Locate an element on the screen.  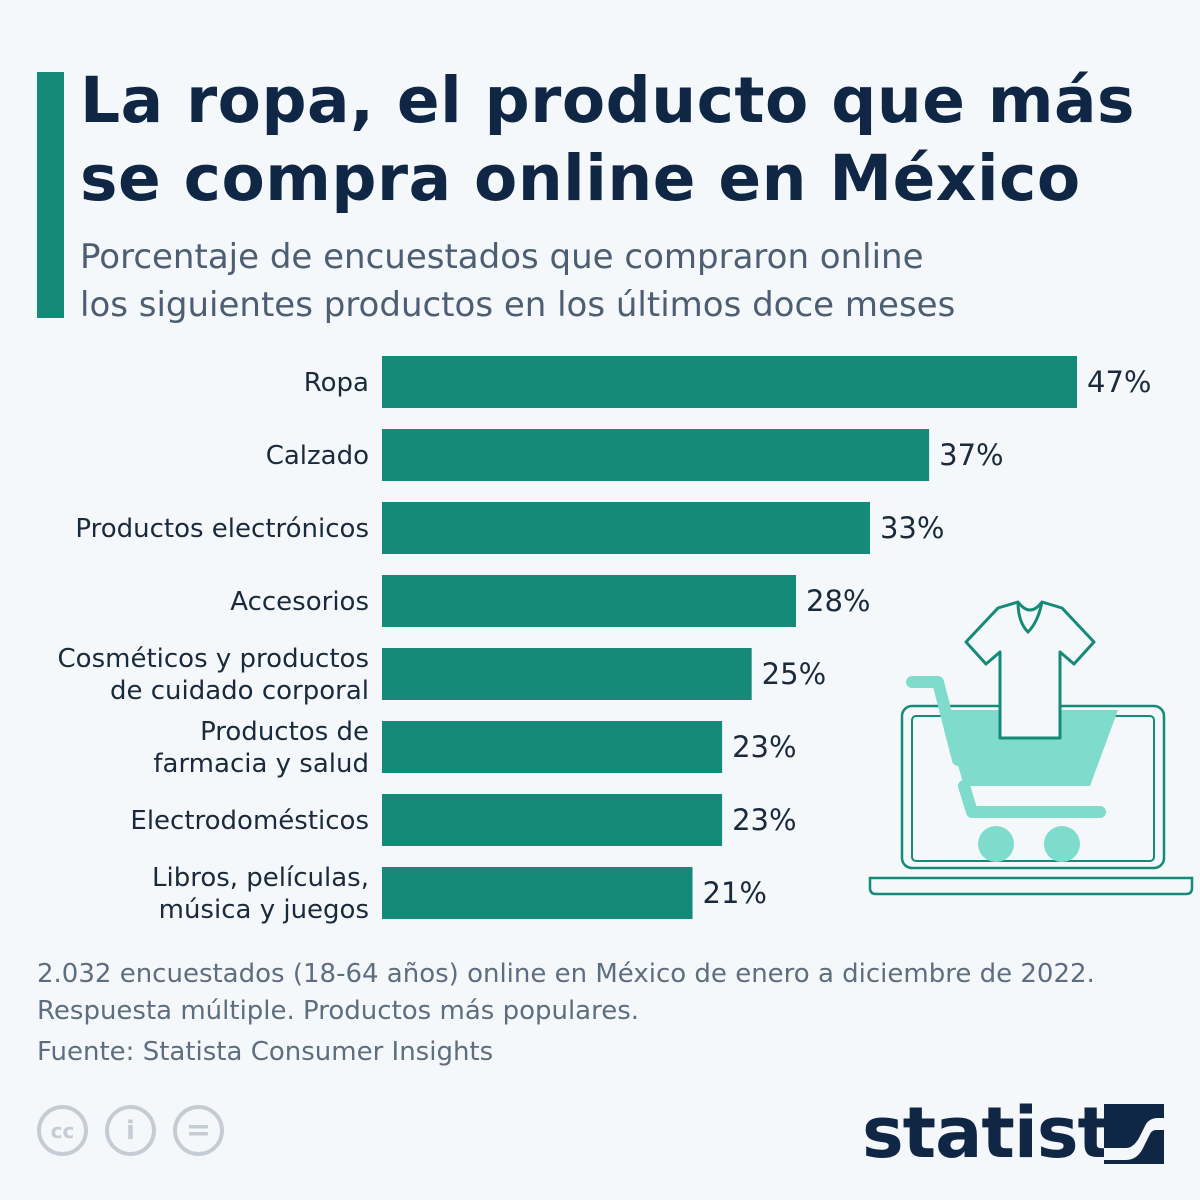
statista-logo-icon is located at coordinates (1134, 1134).